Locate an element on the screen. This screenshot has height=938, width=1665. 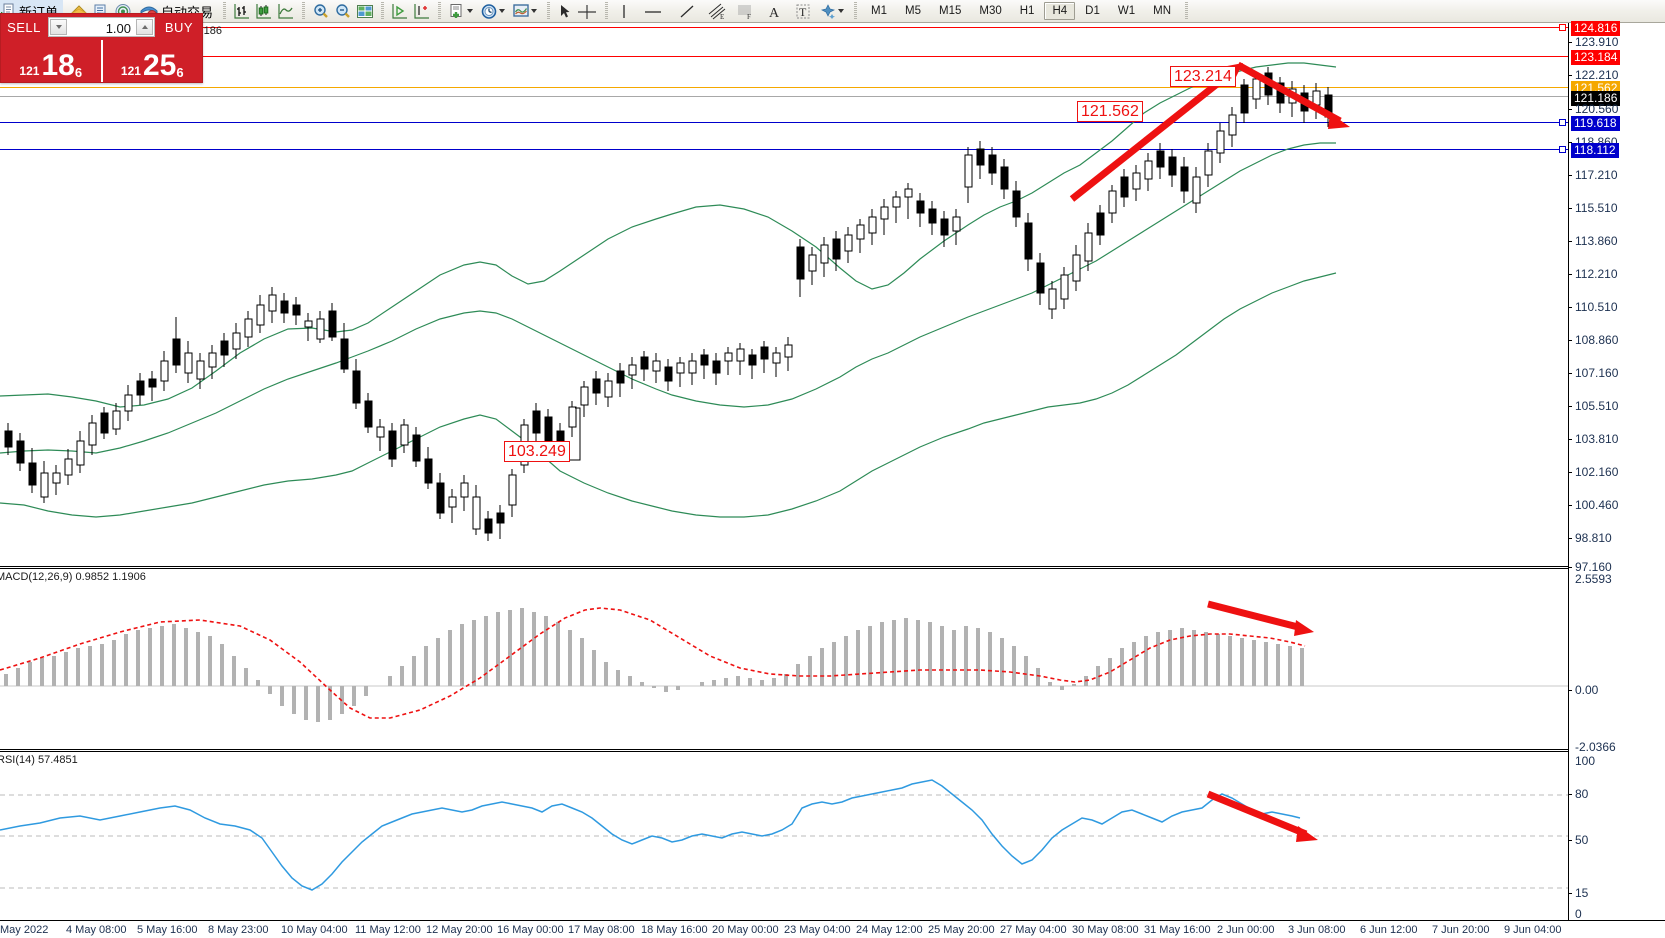
tile-windows-button is located at coordinates (365, 11).